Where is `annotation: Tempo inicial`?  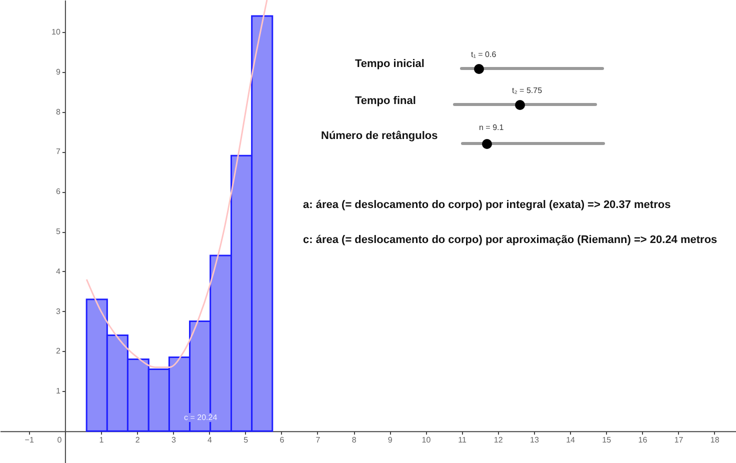 annotation: Tempo inicial is located at coordinates (389, 64).